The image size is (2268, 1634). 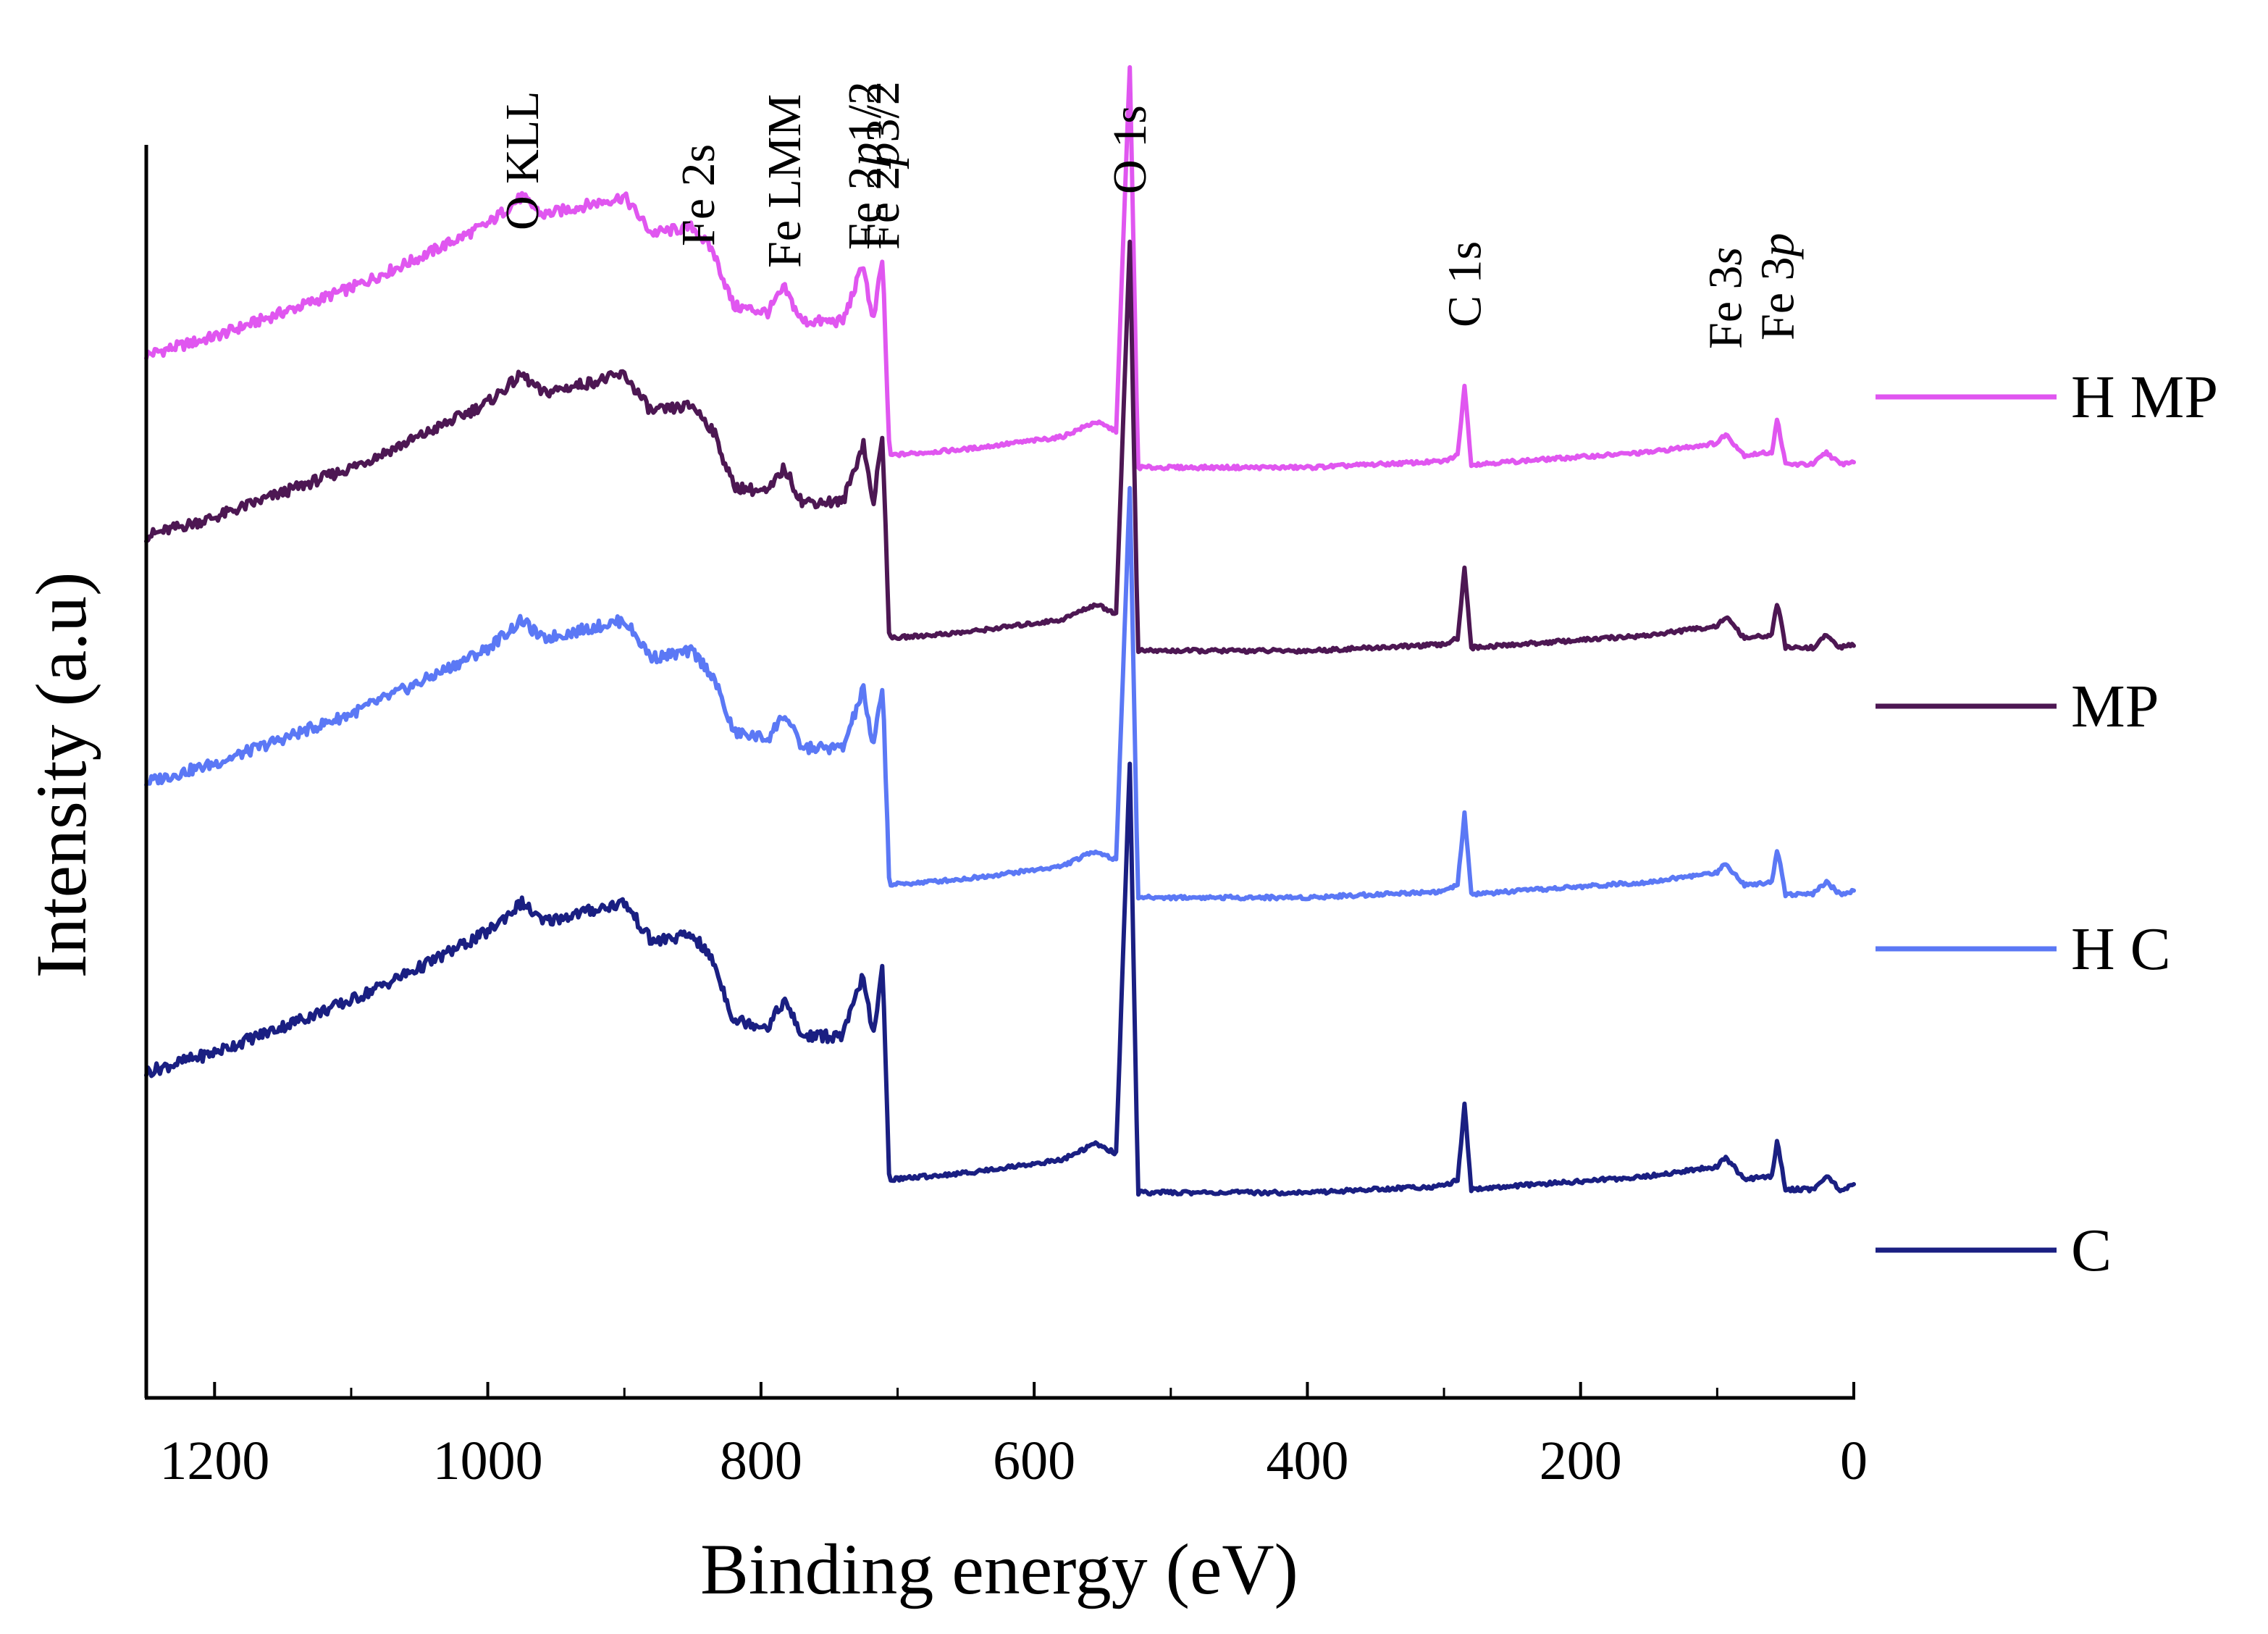 I want to click on x-axis-title: Binding energy (eV), so click(x=999, y=1569).